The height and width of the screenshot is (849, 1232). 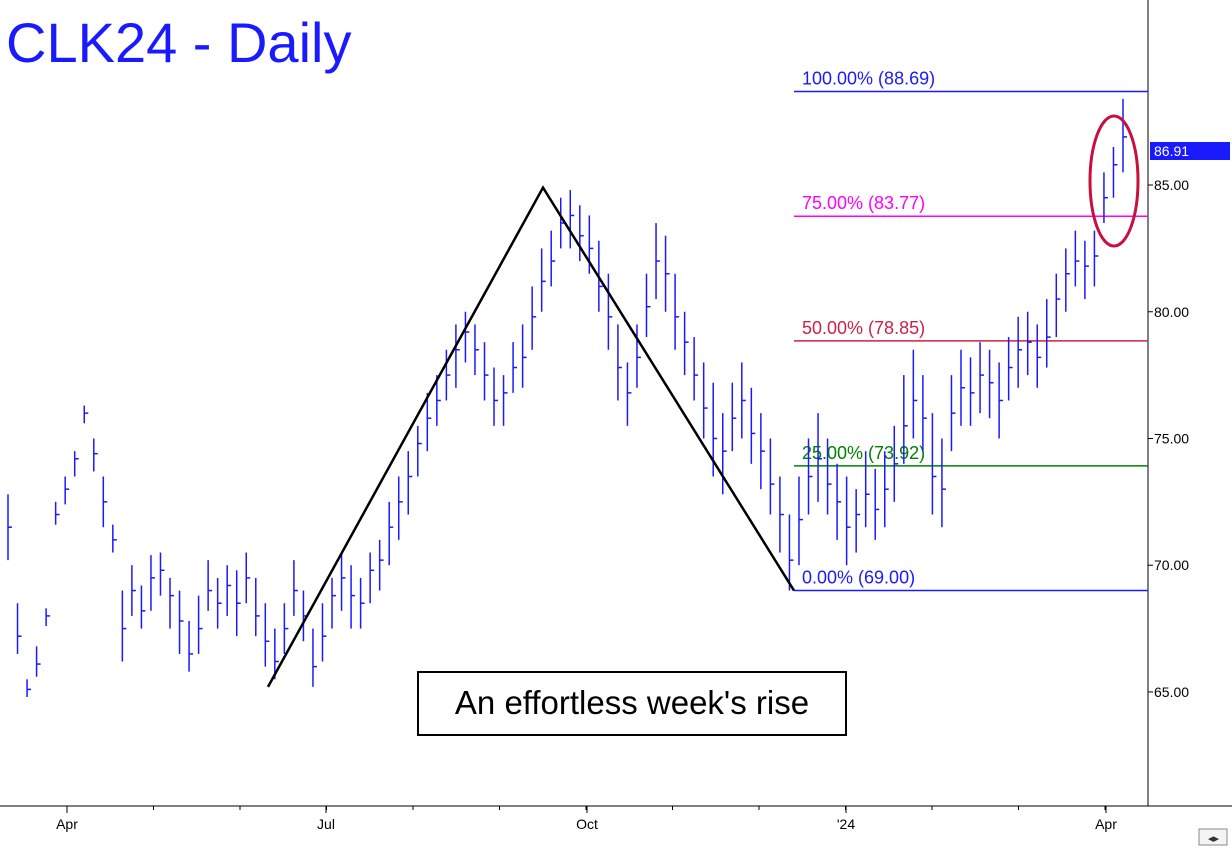 What do you see at coordinates (1114, 181) in the screenshot?
I see `highlight-ellipse` at bounding box center [1114, 181].